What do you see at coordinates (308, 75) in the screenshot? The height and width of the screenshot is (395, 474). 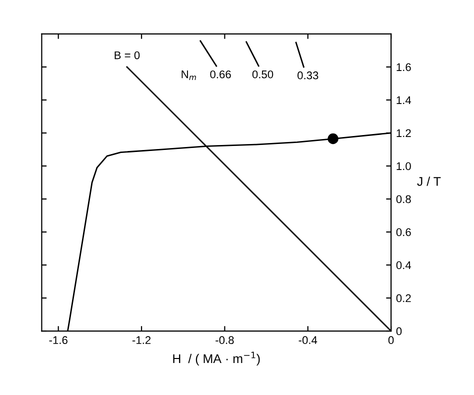 I see `annotation: 0.33` at bounding box center [308, 75].